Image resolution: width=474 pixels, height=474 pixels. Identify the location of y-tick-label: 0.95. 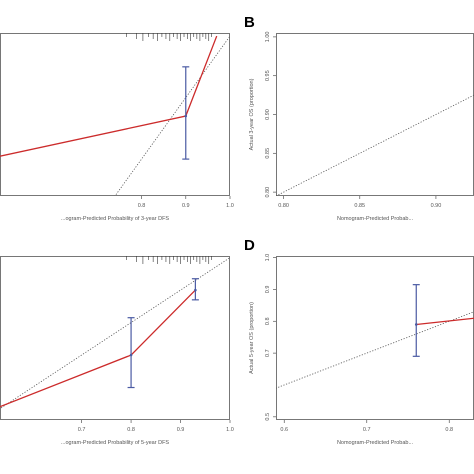
(268, 75).